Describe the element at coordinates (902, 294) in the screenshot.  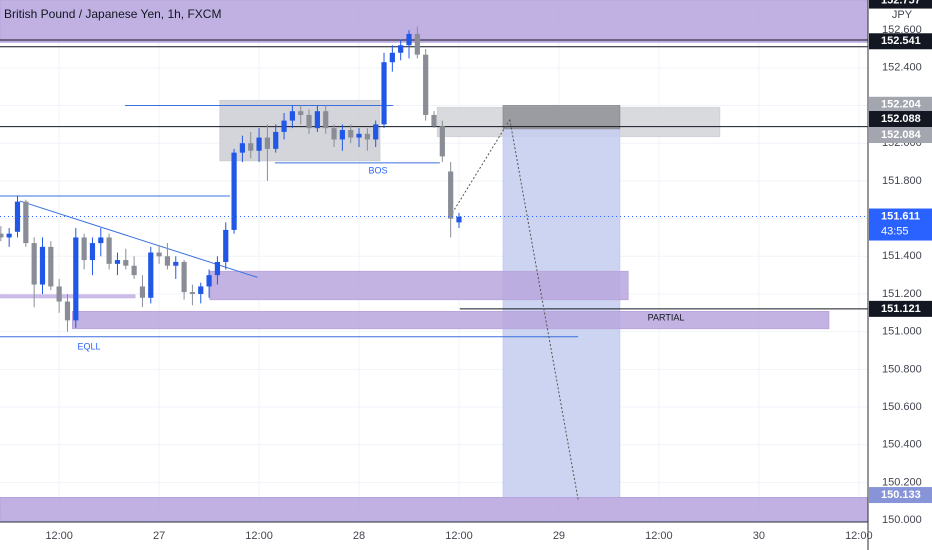
I see `y-tick-label: 151.200` at that location.